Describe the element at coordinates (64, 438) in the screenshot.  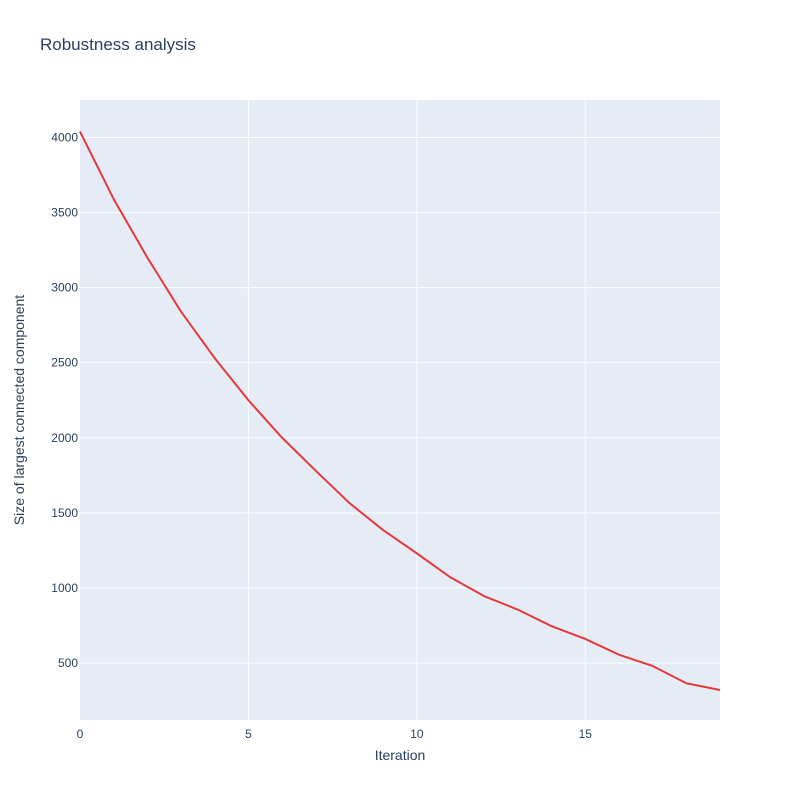
I see `y-tick-label: 2000` at that location.